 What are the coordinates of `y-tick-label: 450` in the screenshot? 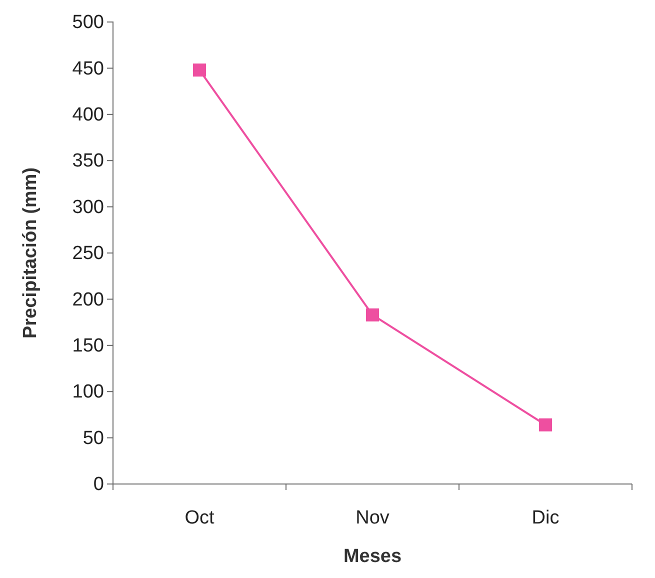 It's located at (88, 69).